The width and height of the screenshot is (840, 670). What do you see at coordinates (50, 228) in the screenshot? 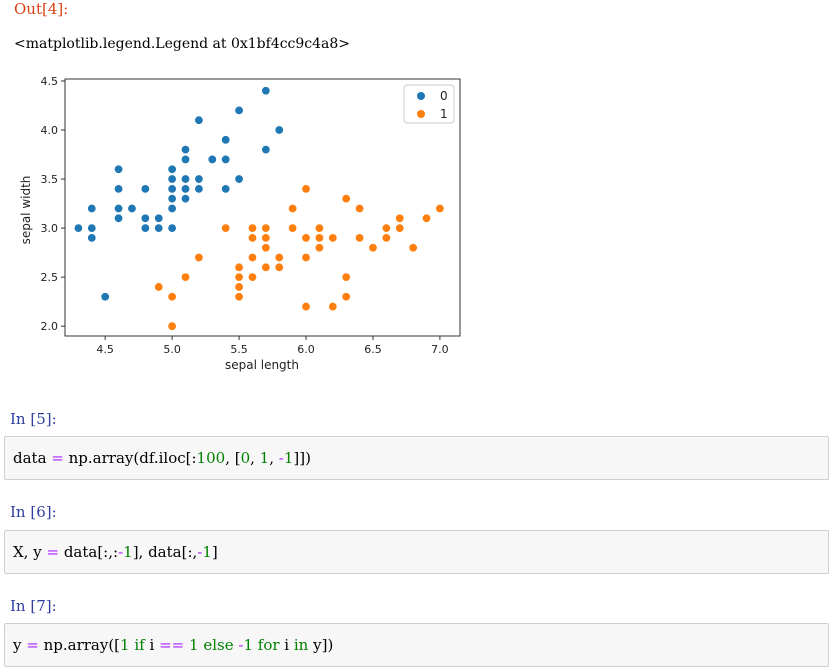
I see `y-tick-label: 3.0` at bounding box center [50, 228].